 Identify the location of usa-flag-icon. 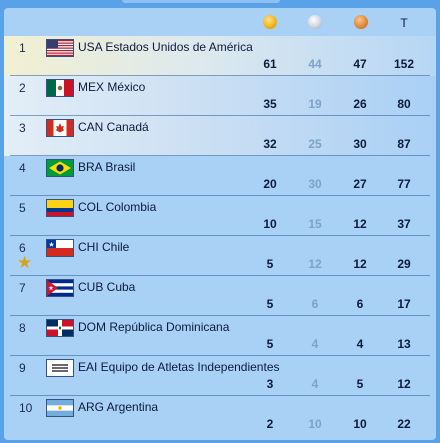
(60, 48).